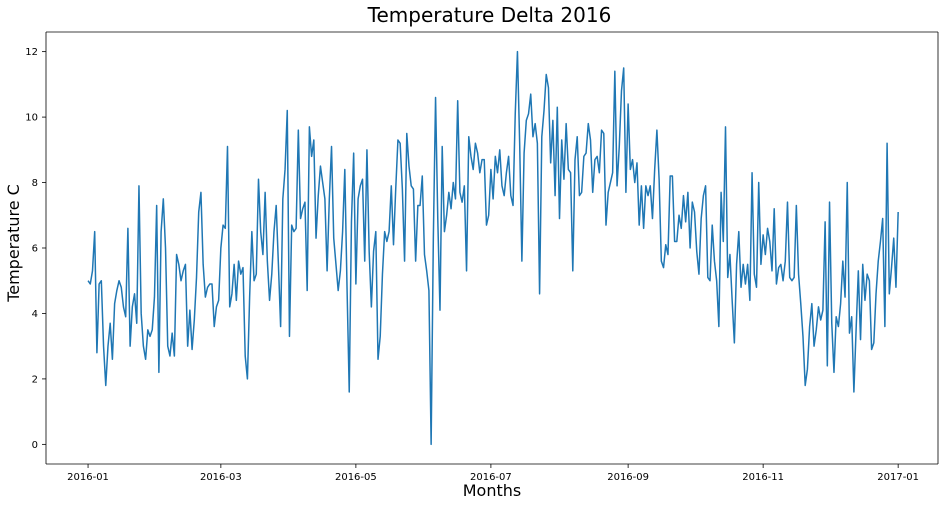 This screenshot has width=945, height=506. Describe the element at coordinates (356, 477) in the screenshot. I see `x-tick-label: 2016-05` at that location.